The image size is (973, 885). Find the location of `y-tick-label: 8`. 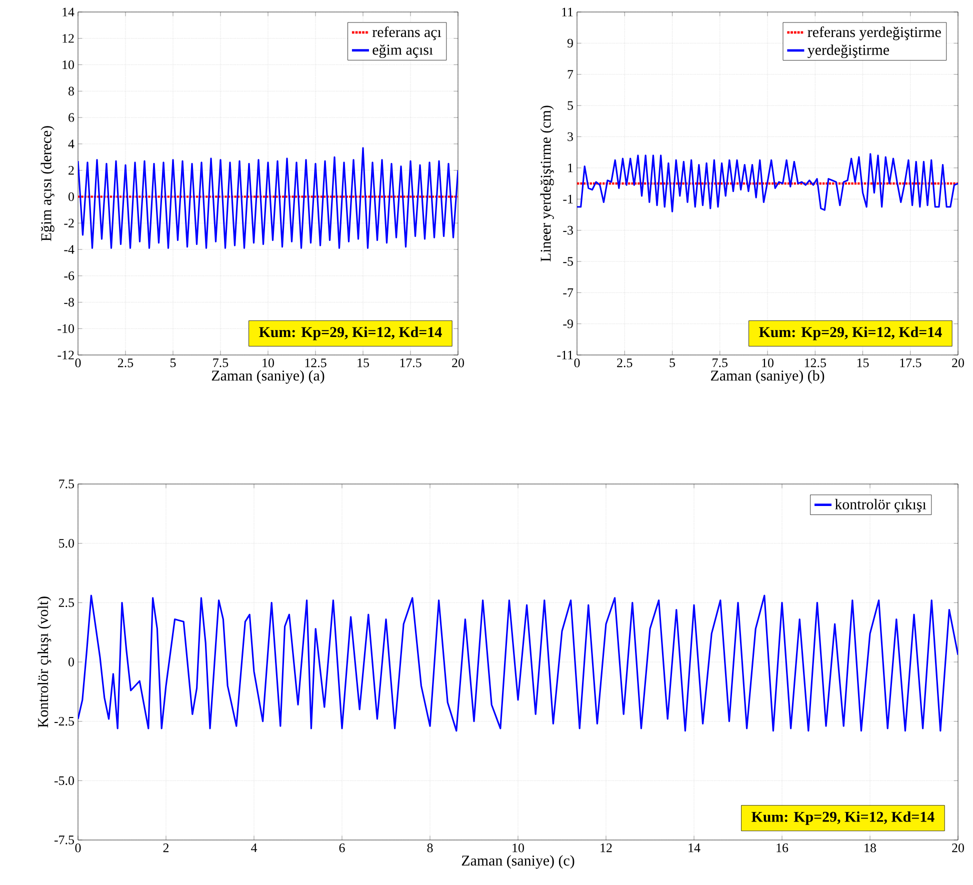

y-tick-label: 8 is located at coordinates (71, 91).